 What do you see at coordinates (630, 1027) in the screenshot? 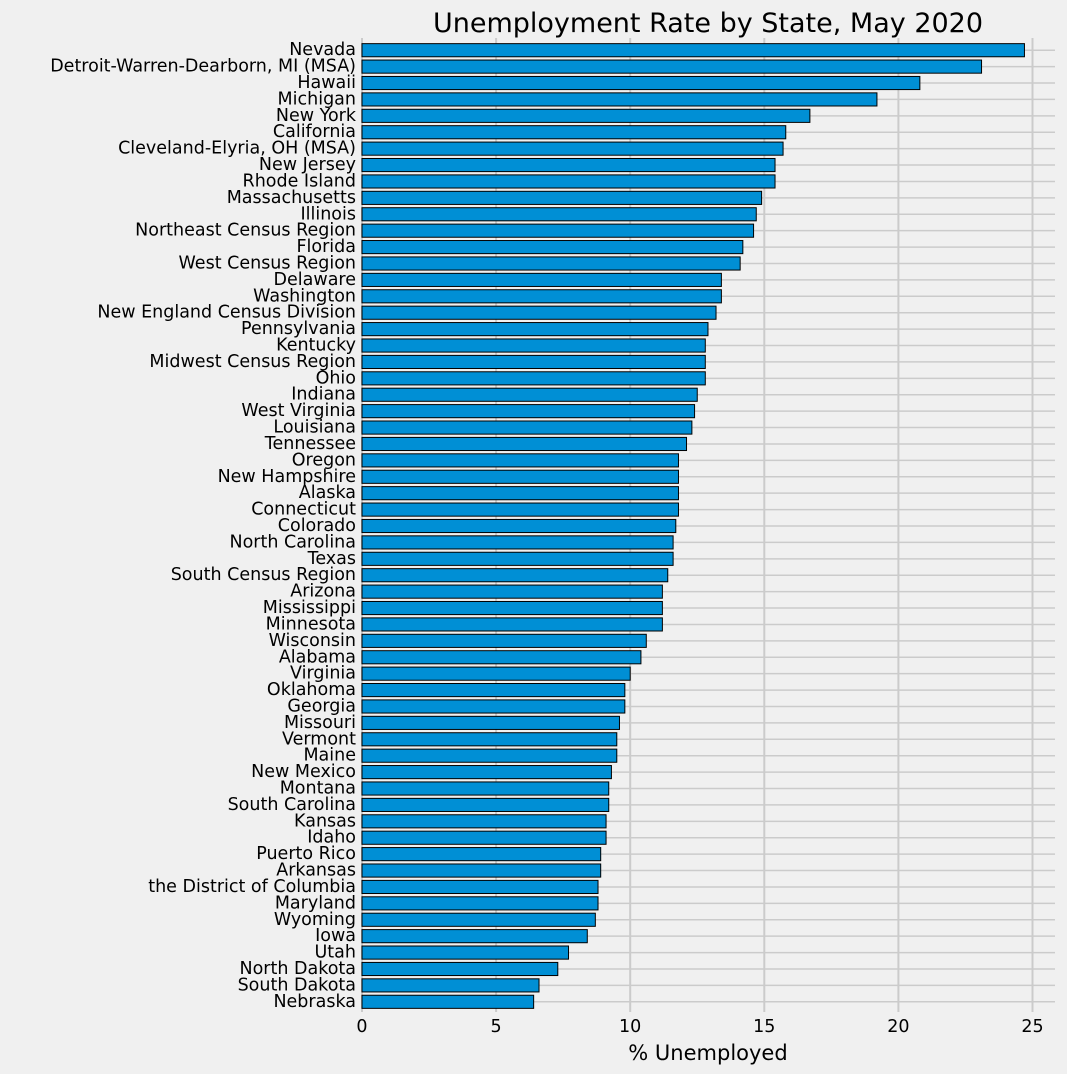
I see `x-tick-label: 10` at bounding box center [630, 1027].